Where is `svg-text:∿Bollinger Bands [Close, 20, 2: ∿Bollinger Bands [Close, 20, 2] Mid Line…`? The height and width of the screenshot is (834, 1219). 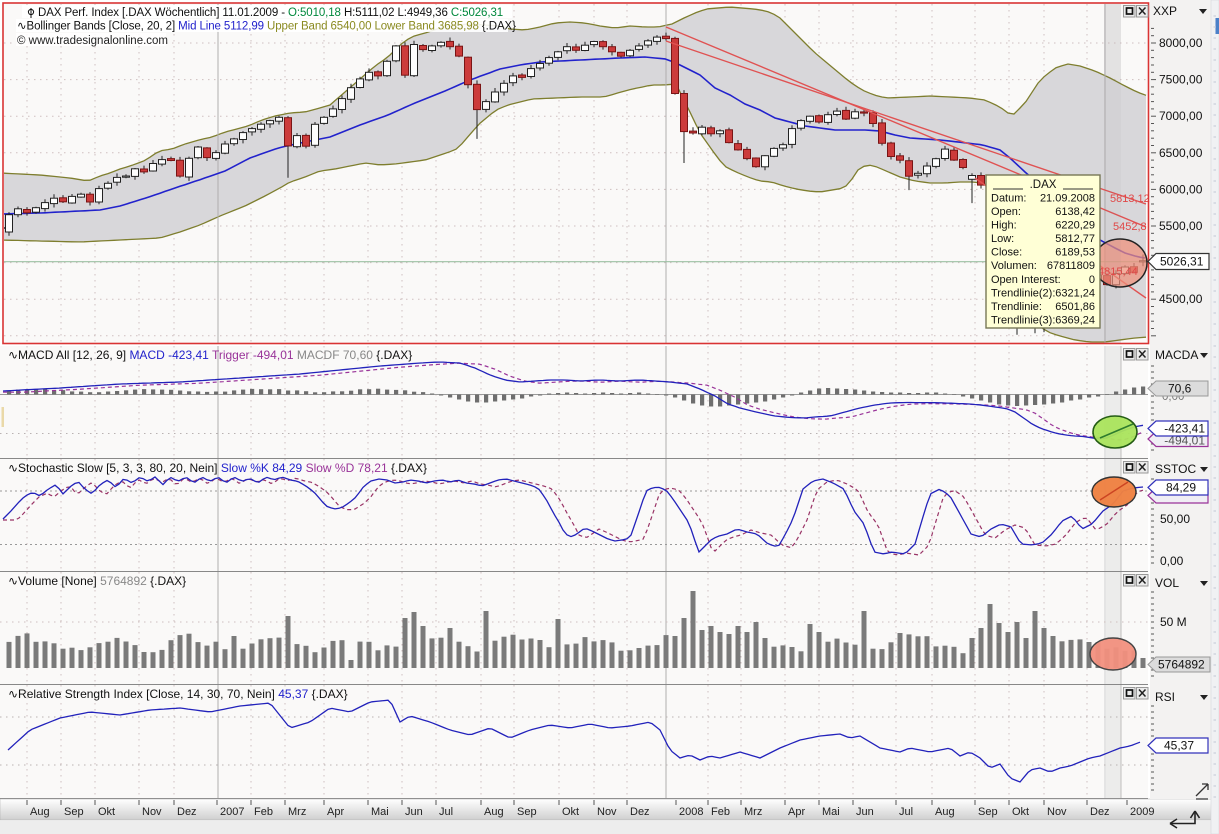 svg-text:∿Bollinger Bands [Close, 20, 2: ∿Bollinger Bands [Close, 20, 2] Mid Line… is located at coordinates (266, 27).